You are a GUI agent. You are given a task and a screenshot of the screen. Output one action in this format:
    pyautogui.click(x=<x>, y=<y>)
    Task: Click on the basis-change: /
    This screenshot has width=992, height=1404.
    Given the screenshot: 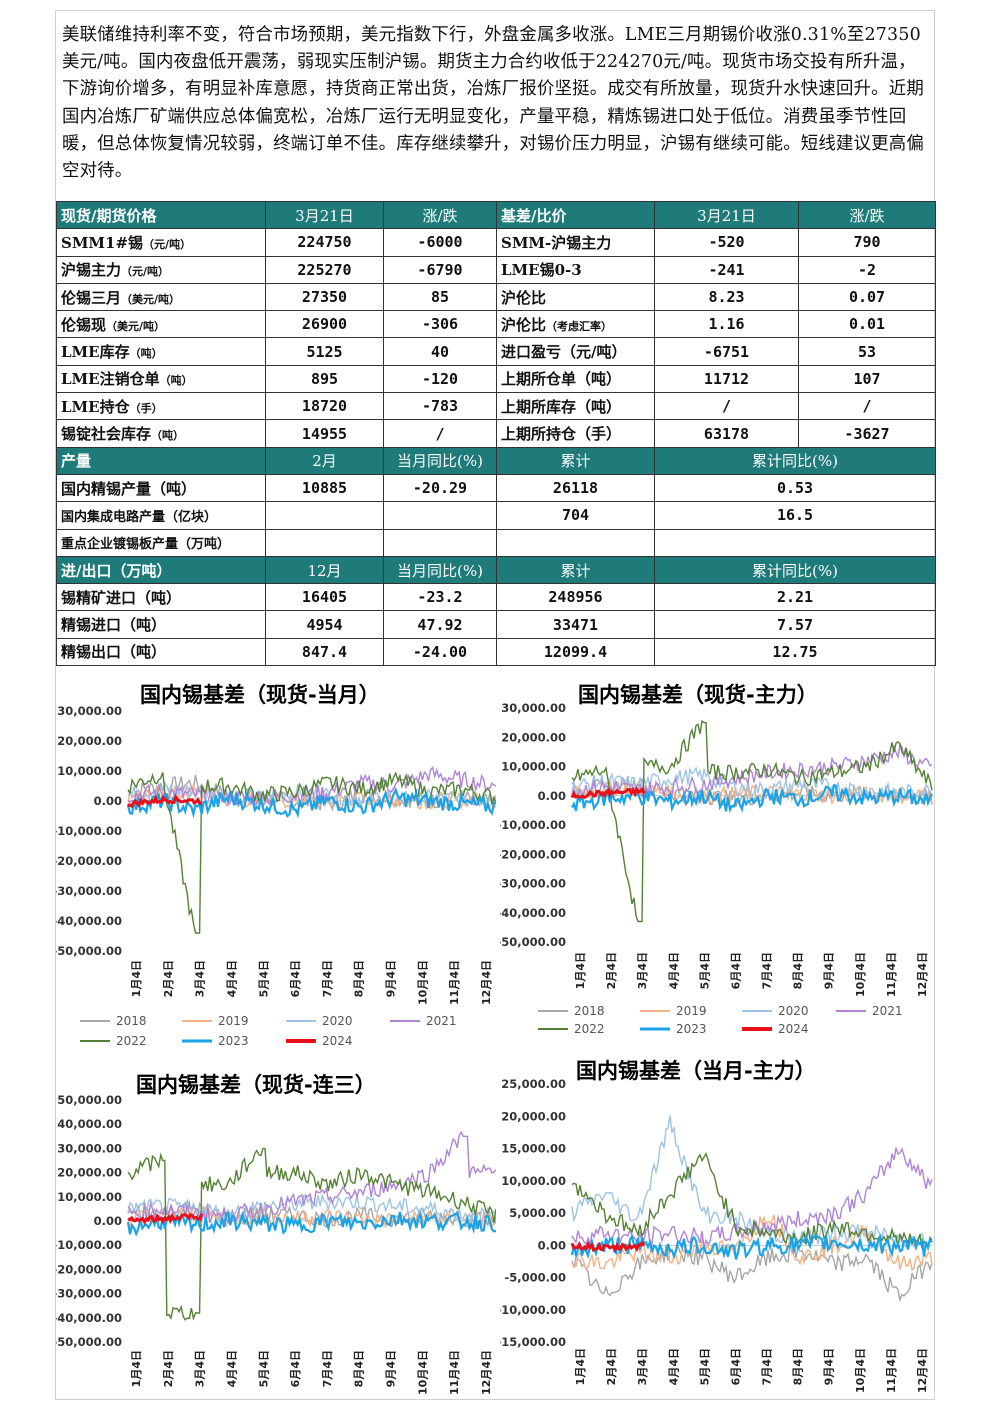 What is the action you would take?
    pyautogui.click(x=867, y=406)
    